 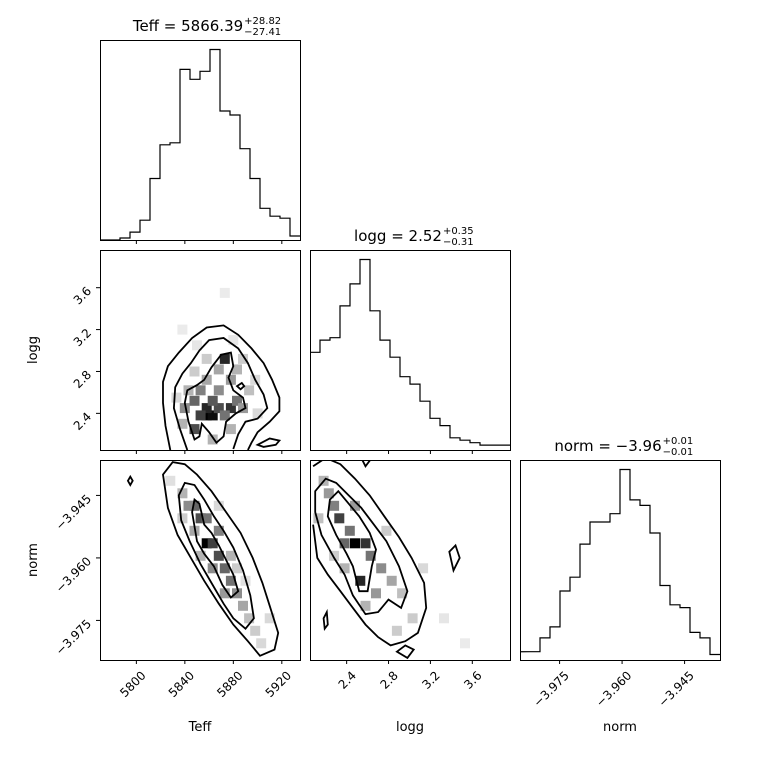 What do you see at coordinates (82, 379) in the screenshot?
I see `y-tick-label-logg-1: 2.8` at bounding box center [82, 379].